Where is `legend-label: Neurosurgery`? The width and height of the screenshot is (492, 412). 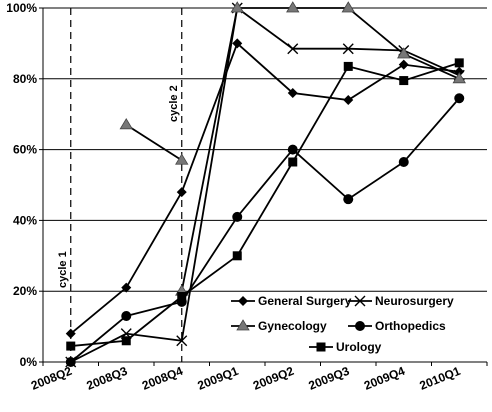
legend-label: Neurosurgery is located at coordinates (414, 301).